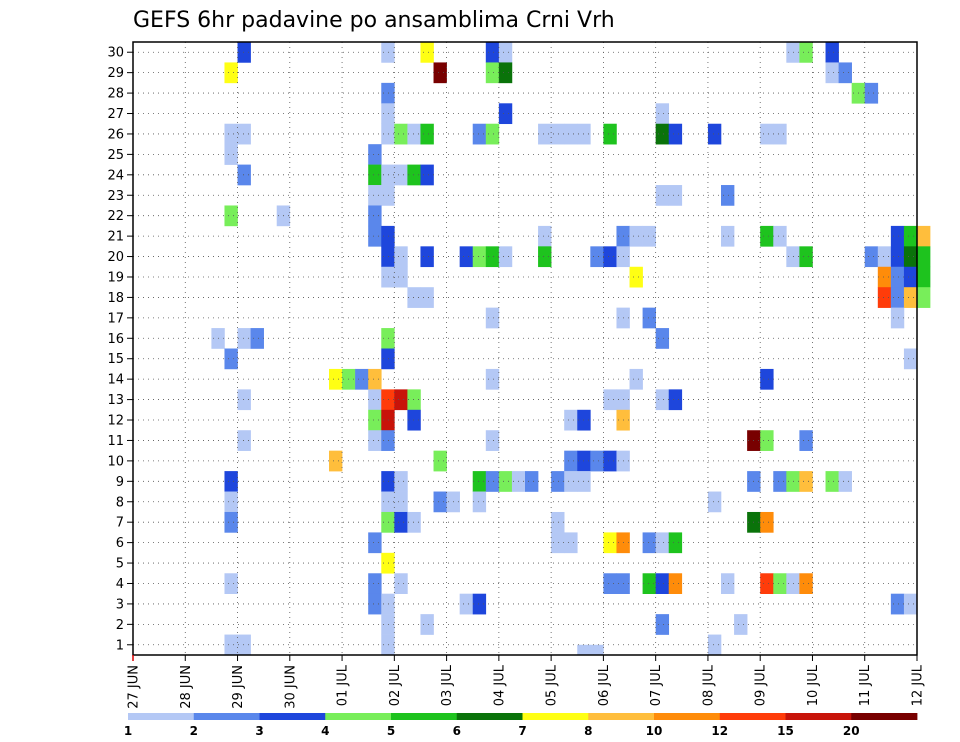 The width and height of the screenshot is (960, 742). I want to click on colorbar-label: 20, so click(851, 731).